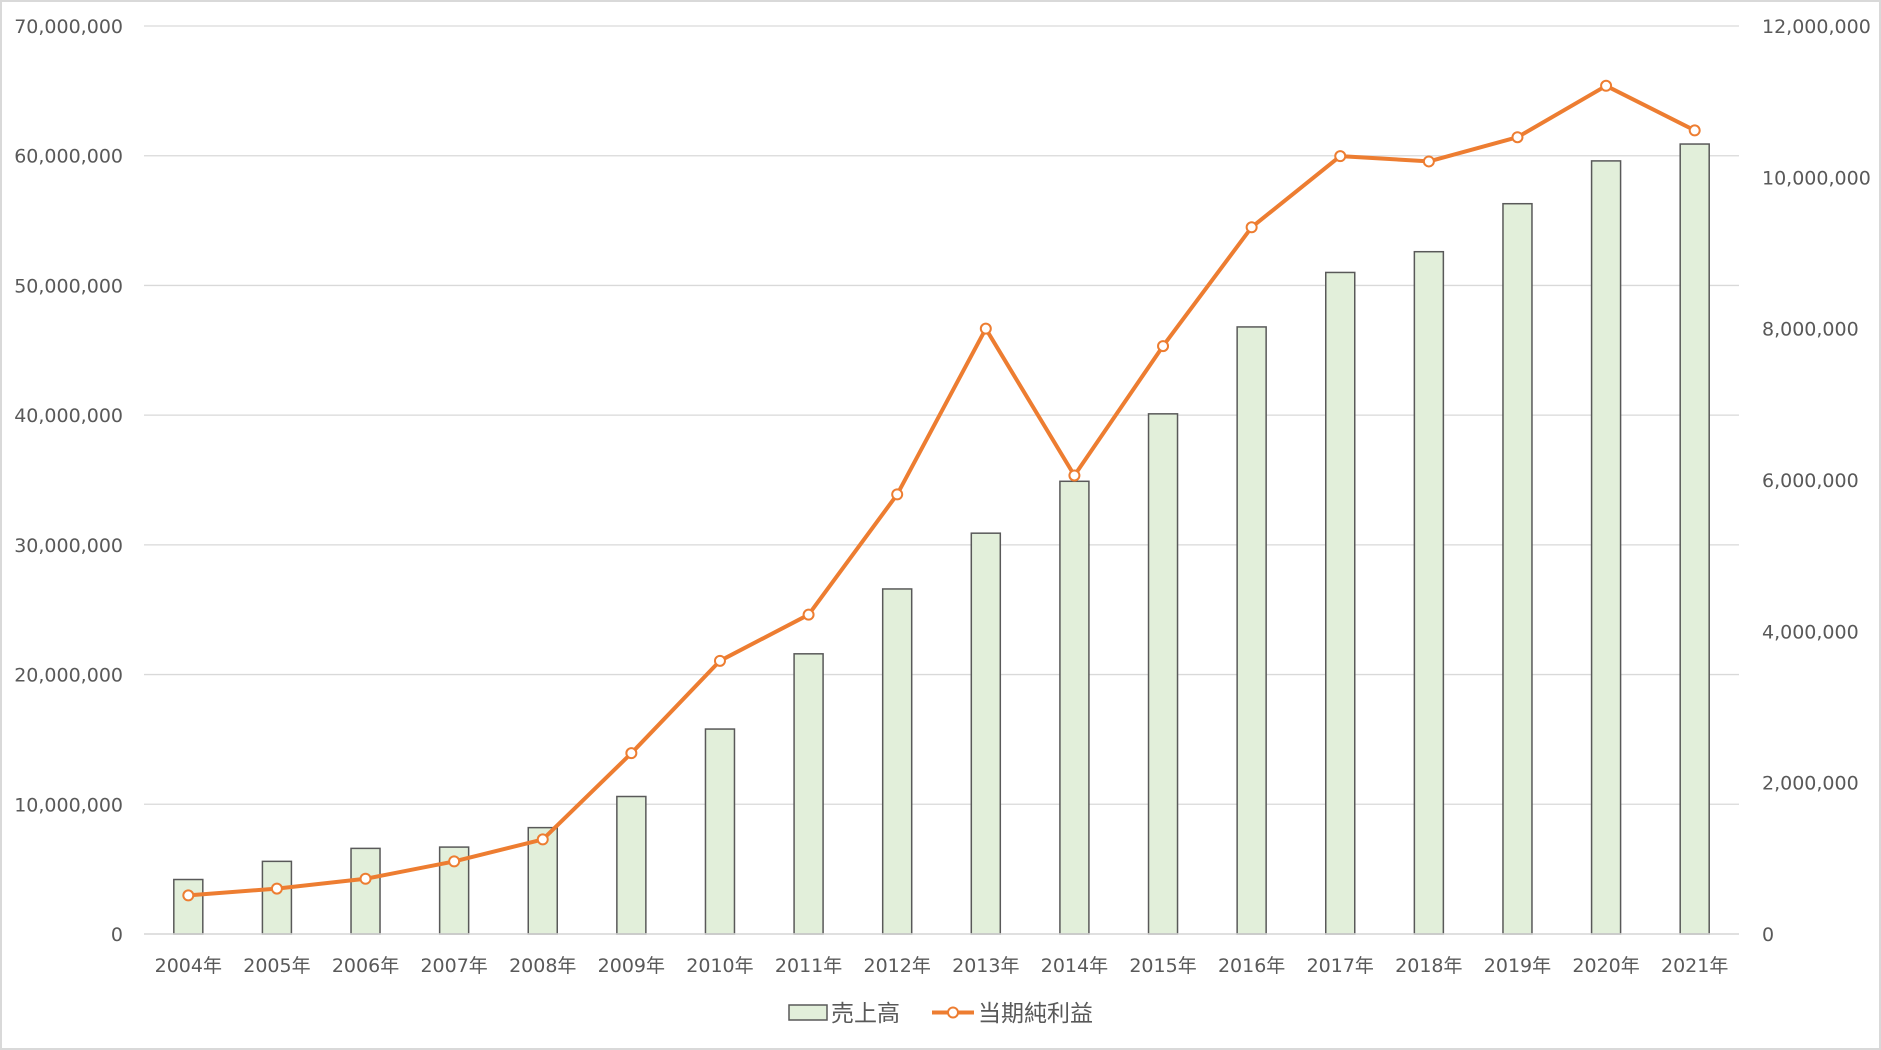 This screenshot has width=1881, height=1050. Describe the element at coordinates (188, 966) in the screenshot. I see `x-tick-label: 2004年` at that location.